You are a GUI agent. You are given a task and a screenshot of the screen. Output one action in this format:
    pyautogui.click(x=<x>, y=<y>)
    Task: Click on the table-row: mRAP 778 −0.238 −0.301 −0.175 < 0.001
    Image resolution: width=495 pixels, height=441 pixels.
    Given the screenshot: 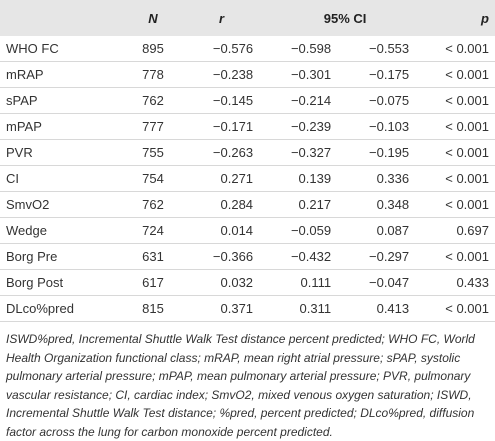 What is the action you would take?
    pyautogui.click(x=247, y=74)
    